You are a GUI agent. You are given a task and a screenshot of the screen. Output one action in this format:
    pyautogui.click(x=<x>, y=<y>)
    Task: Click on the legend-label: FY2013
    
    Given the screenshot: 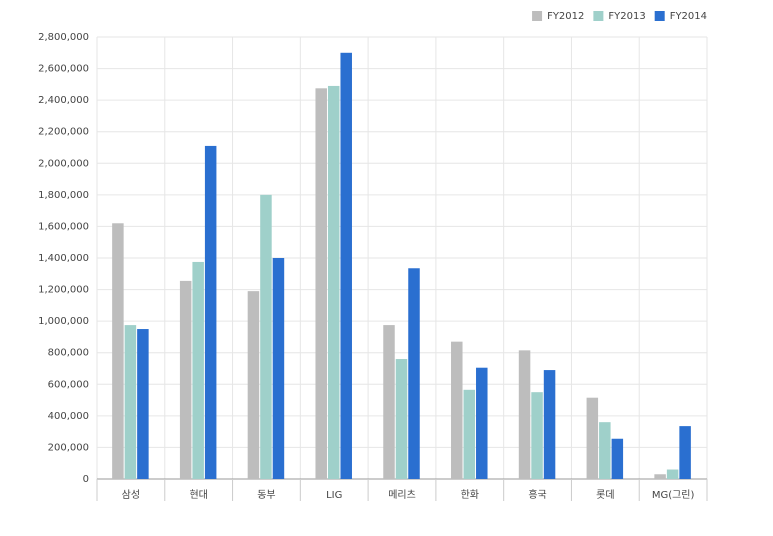 What is the action you would take?
    pyautogui.click(x=626, y=16)
    